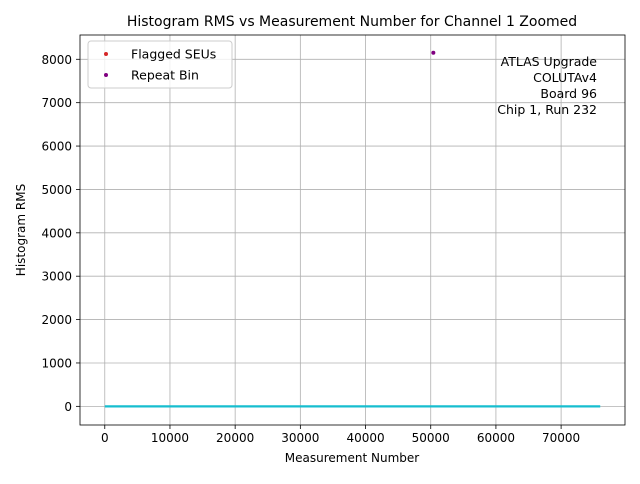 The width and height of the screenshot is (640, 484). Describe the element at coordinates (56, 147) in the screenshot. I see `y-tick-label: 6000` at that location.